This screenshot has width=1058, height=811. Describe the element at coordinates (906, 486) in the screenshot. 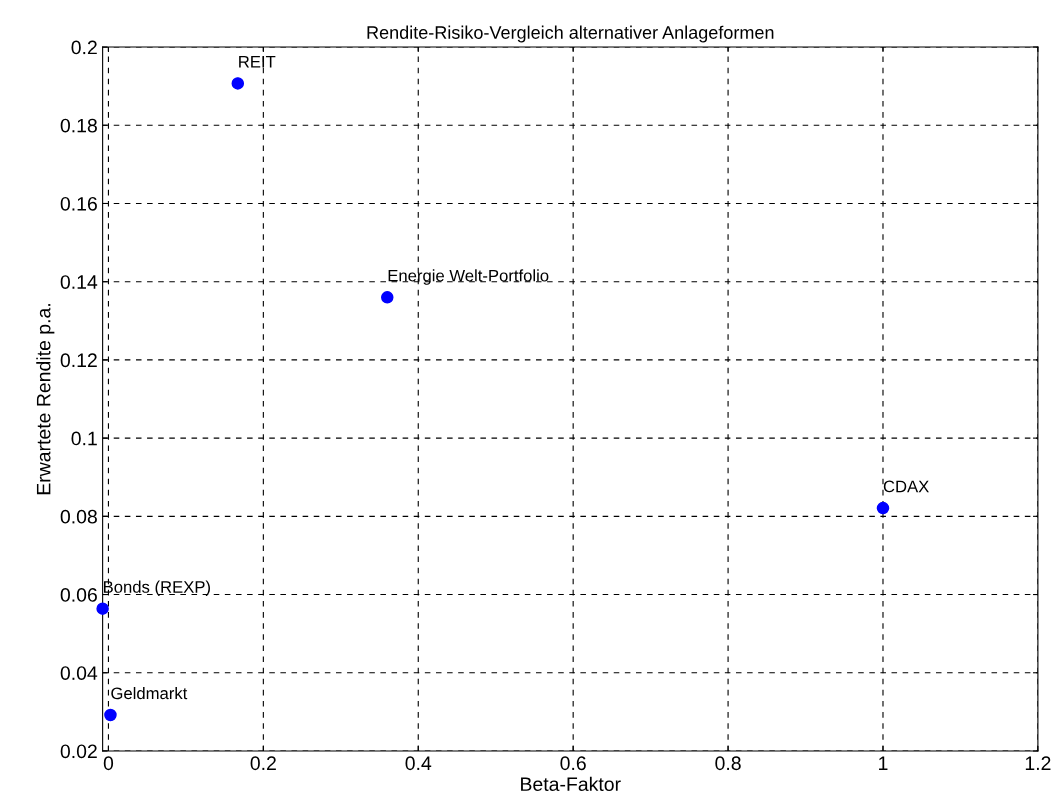

I see `annotation: CDAX` at that location.